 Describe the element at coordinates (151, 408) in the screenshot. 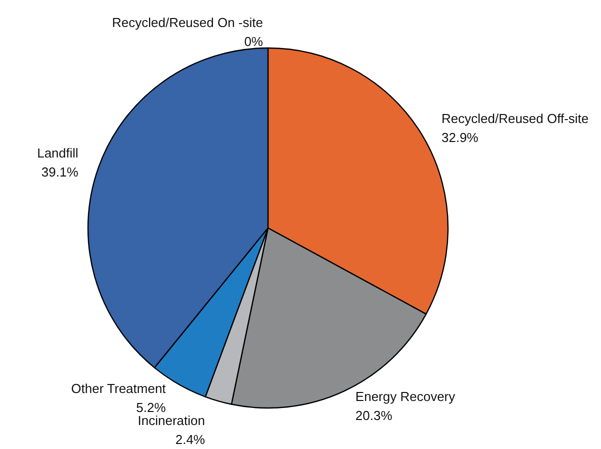

I see `data-label: 5.2%` at that location.